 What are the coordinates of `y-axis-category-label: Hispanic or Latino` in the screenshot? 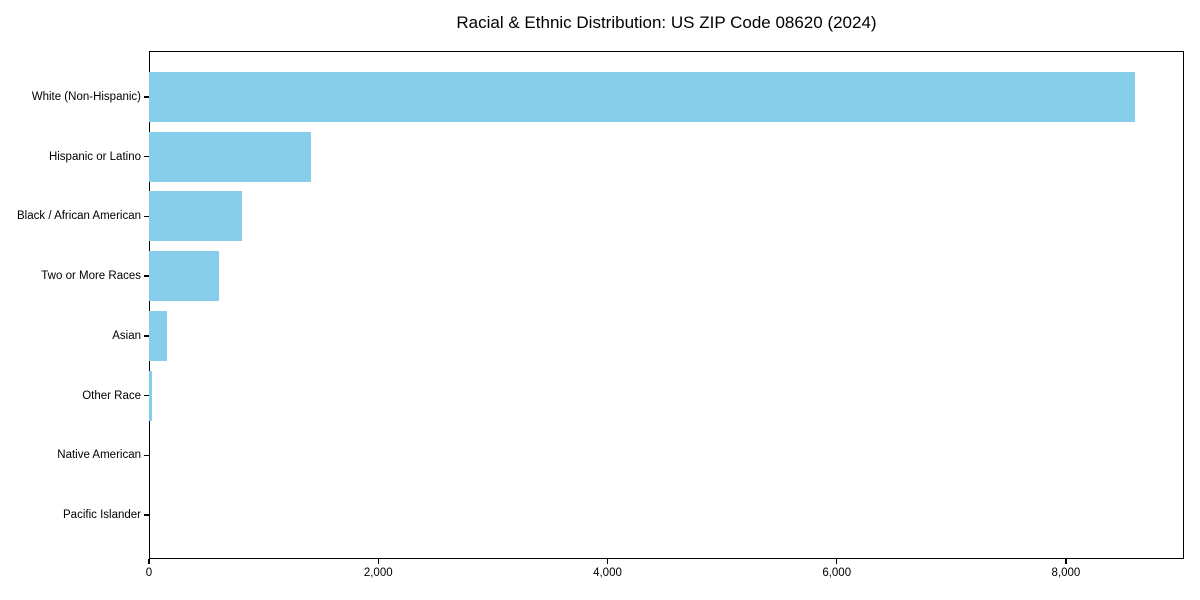 It's located at (94, 156).